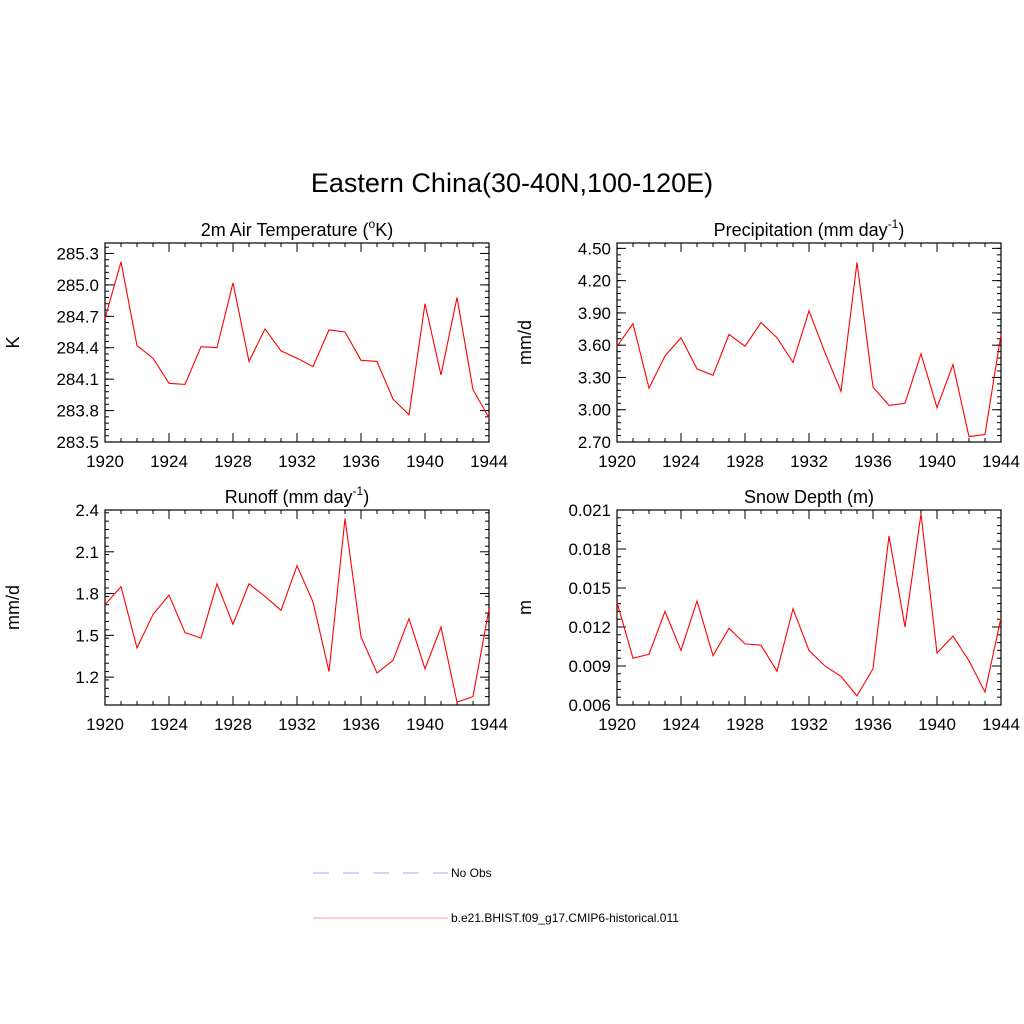 The width and height of the screenshot is (1024, 1024). I want to click on snow-depth-frame, so click(809, 607).